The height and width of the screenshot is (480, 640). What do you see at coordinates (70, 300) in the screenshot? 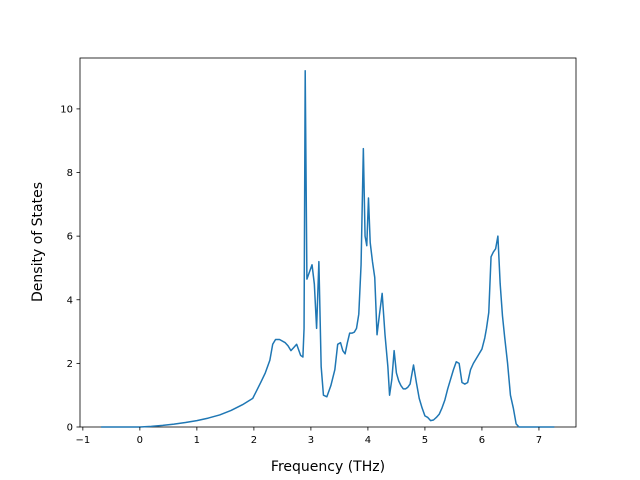
I see `y-tick-label: 4` at bounding box center [70, 300].